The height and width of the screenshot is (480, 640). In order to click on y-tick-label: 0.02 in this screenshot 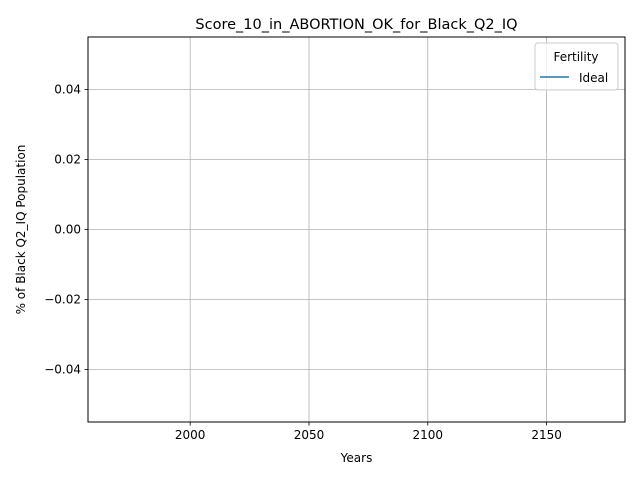, I will do `click(67, 160)`.